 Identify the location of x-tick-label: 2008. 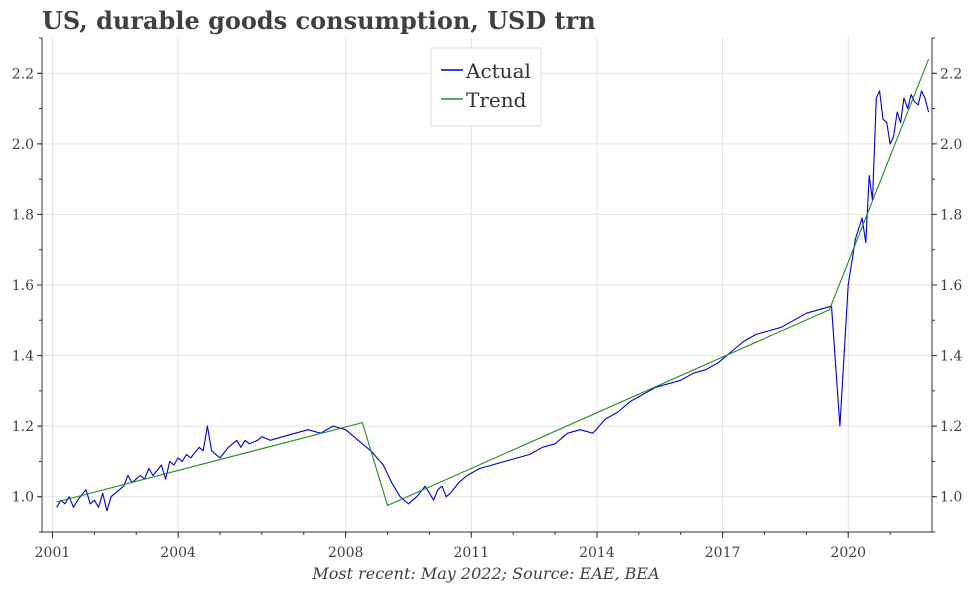
(346, 553).